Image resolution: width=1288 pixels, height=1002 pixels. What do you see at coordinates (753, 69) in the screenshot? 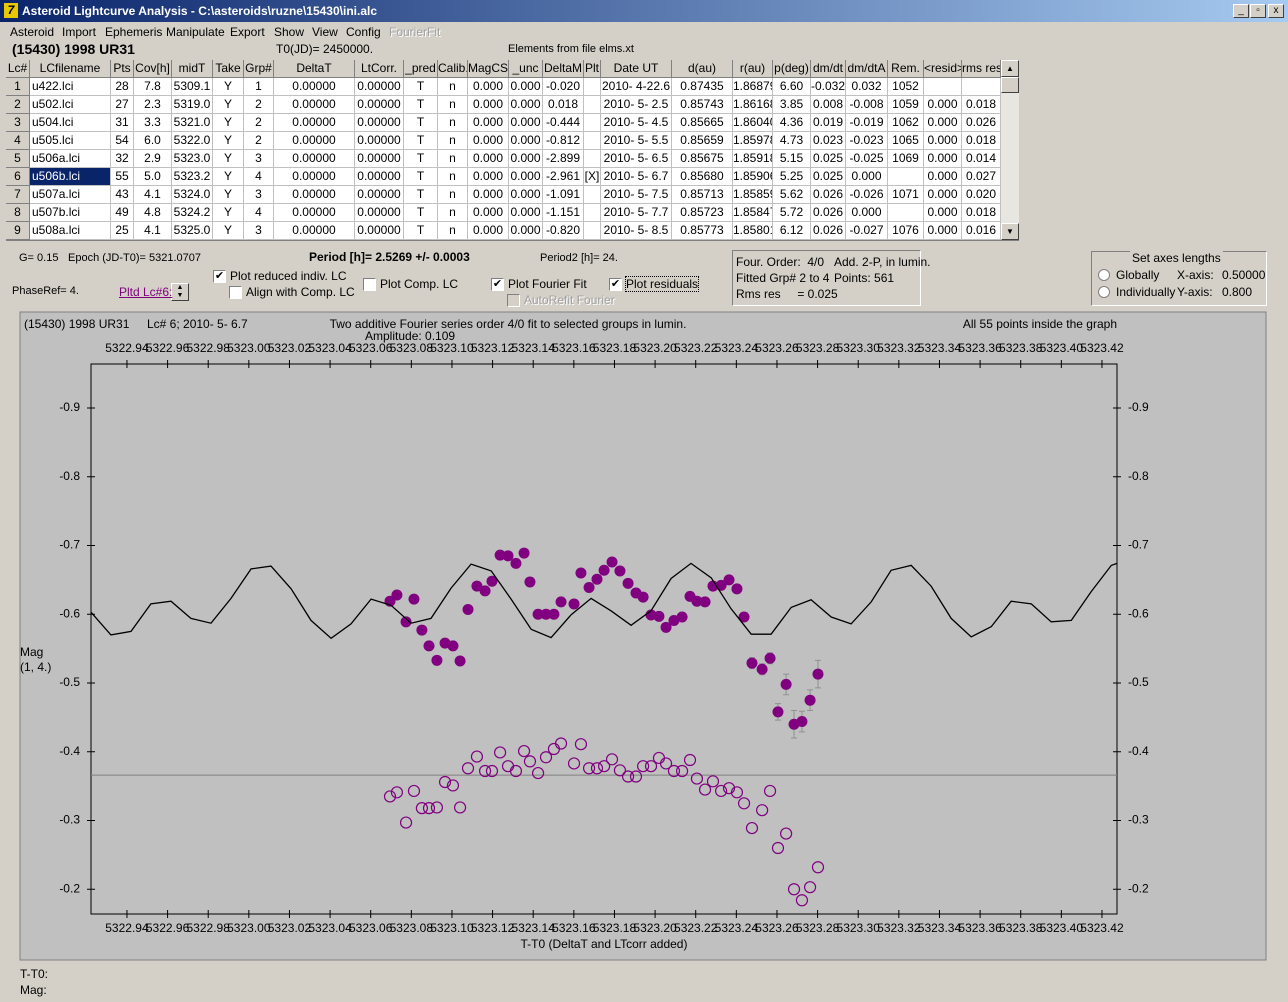
I see `column-header: r(au)` at bounding box center [753, 69].